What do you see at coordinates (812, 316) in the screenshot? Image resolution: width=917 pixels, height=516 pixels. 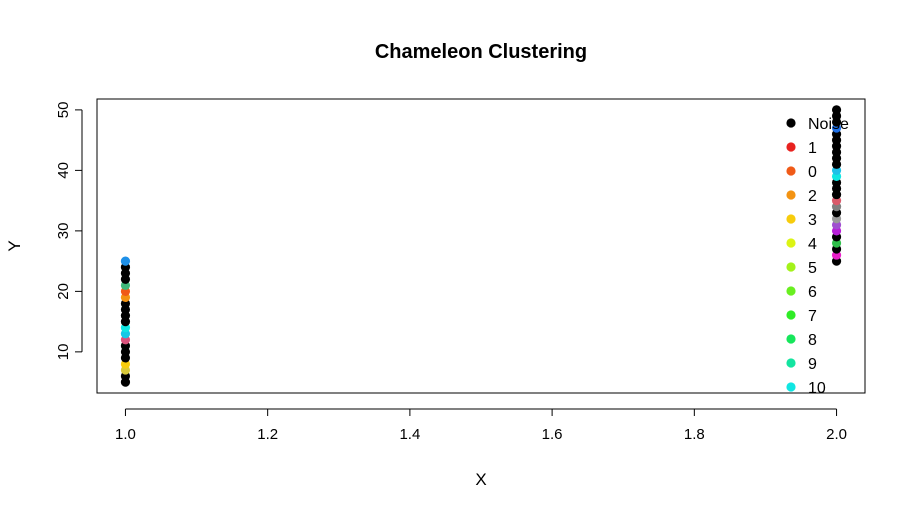 I see `legend-label: 7` at bounding box center [812, 316].